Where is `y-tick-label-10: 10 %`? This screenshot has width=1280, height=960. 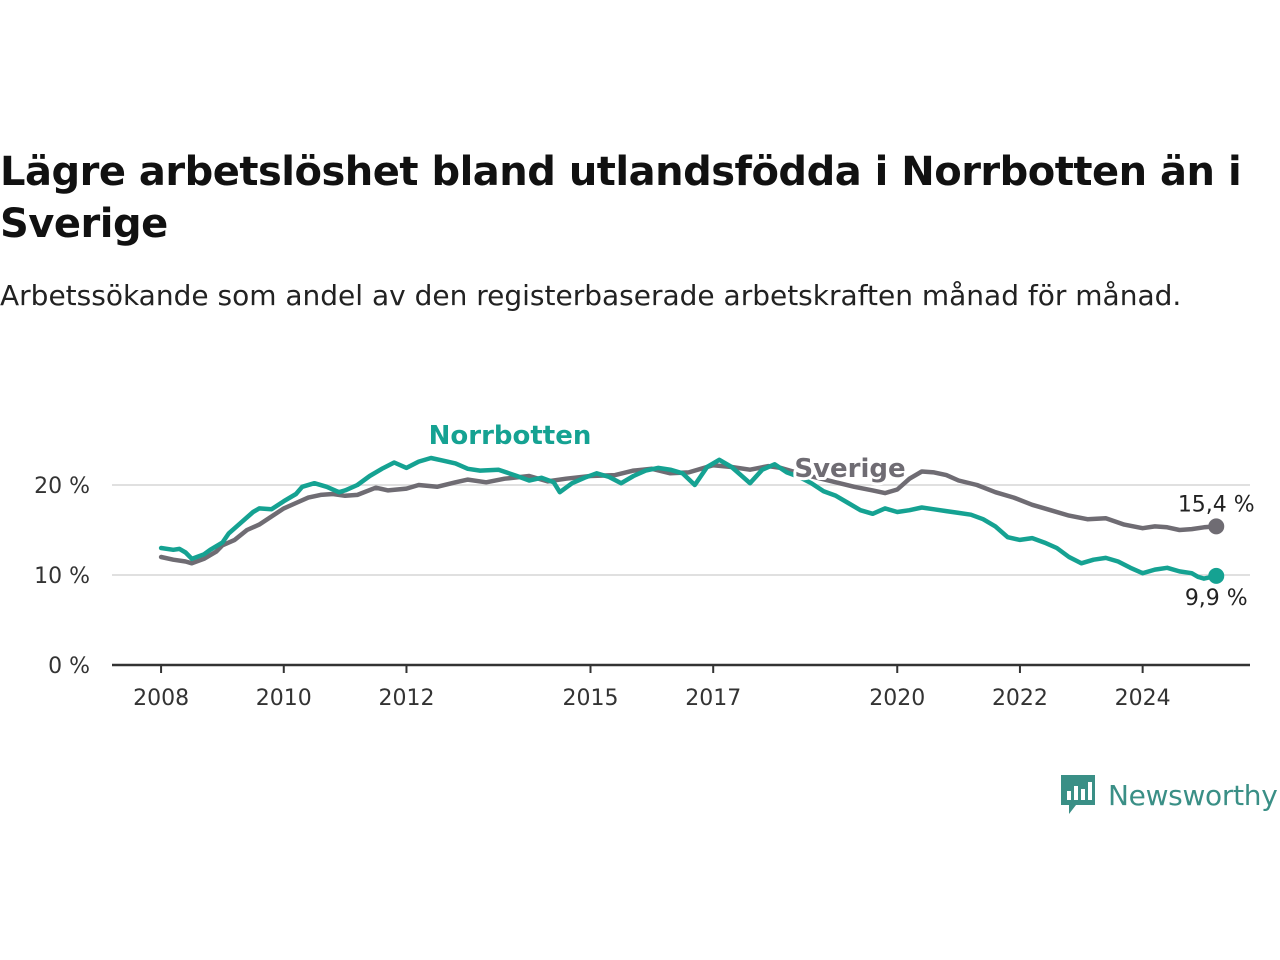 y-tick-label-10: 10 % is located at coordinates (62, 576).